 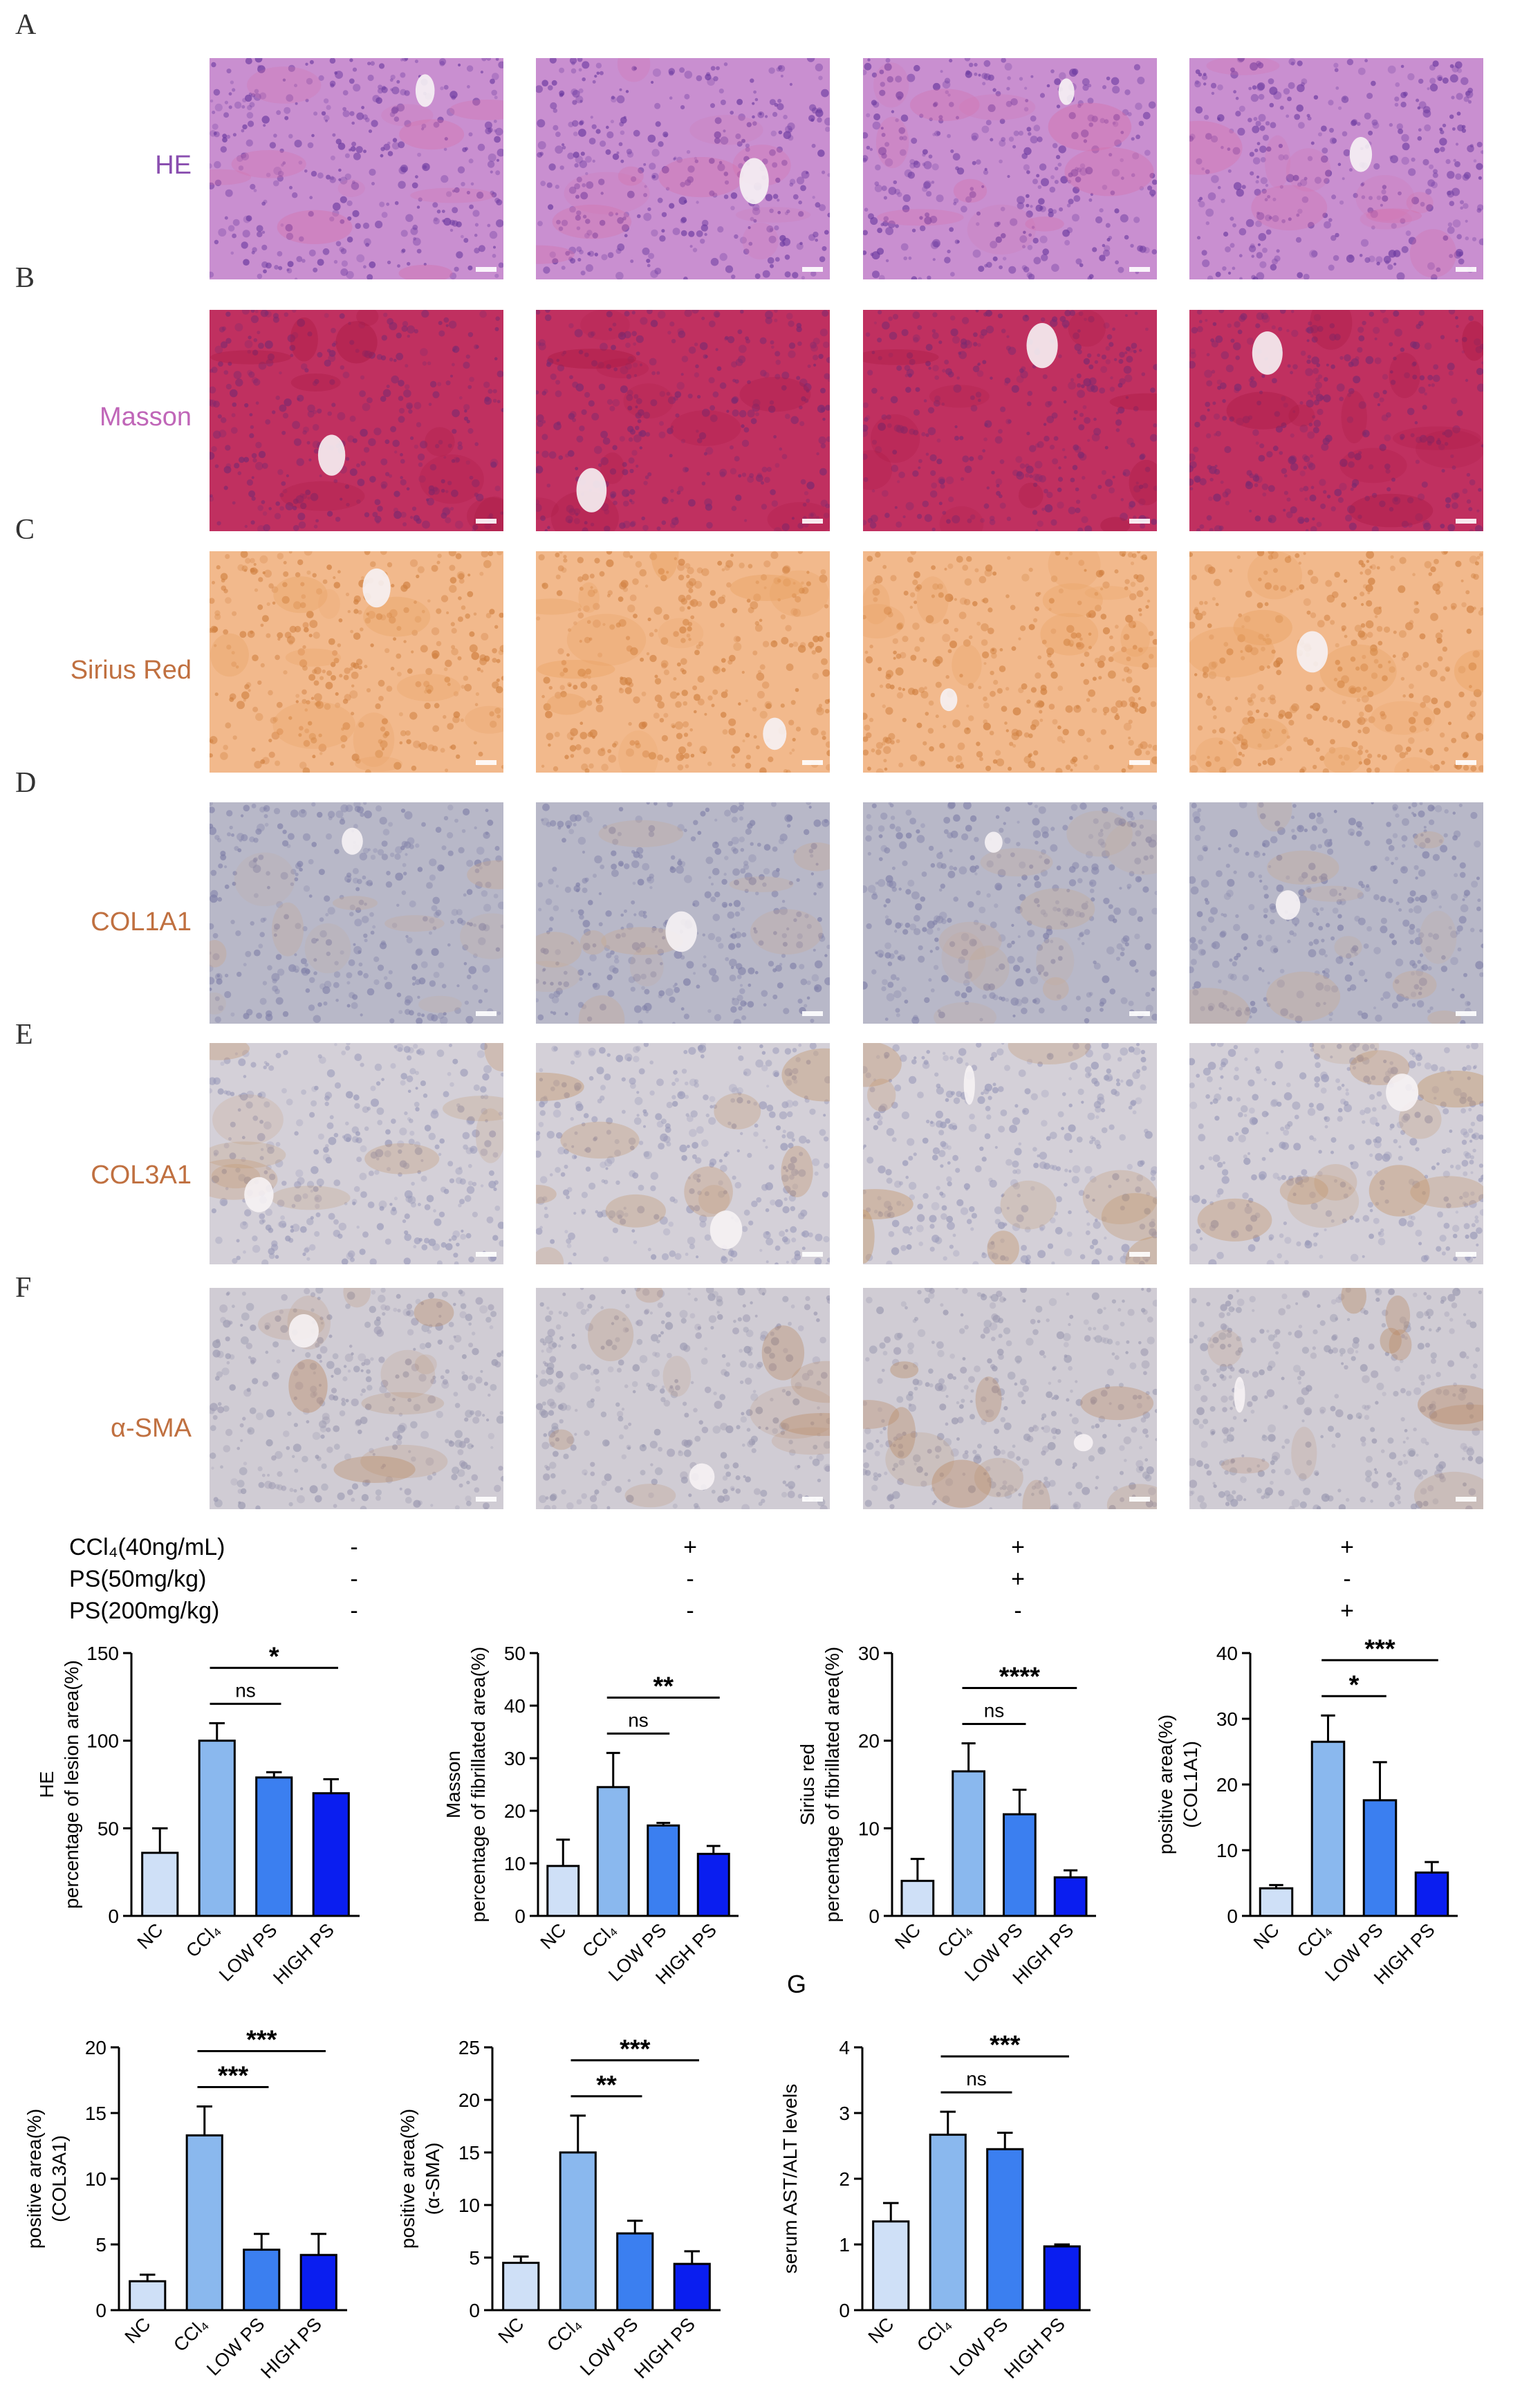 What do you see at coordinates (844, 2245) in the screenshot?
I see `y-tick-label: 1` at bounding box center [844, 2245].